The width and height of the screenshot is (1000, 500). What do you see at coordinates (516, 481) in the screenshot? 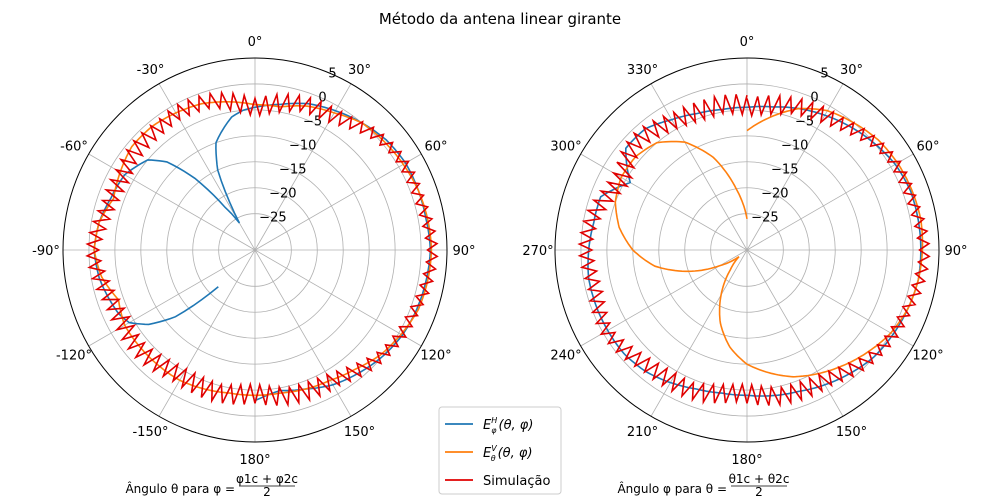
I see `legend-label: Simulação` at bounding box center [516, 481].